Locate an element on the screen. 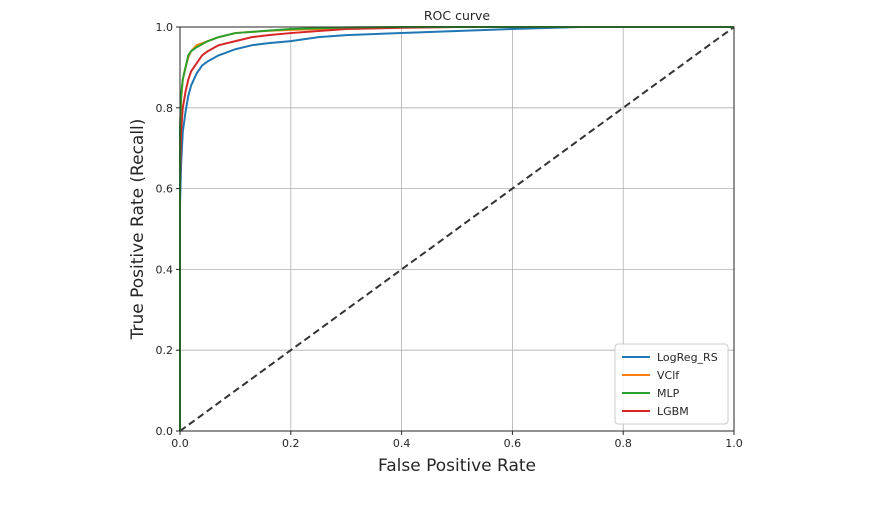 Image resolution: width=889 pixels, height=508 pixels. x-tick-label: 0.0 is located at coordinates (180, 443).